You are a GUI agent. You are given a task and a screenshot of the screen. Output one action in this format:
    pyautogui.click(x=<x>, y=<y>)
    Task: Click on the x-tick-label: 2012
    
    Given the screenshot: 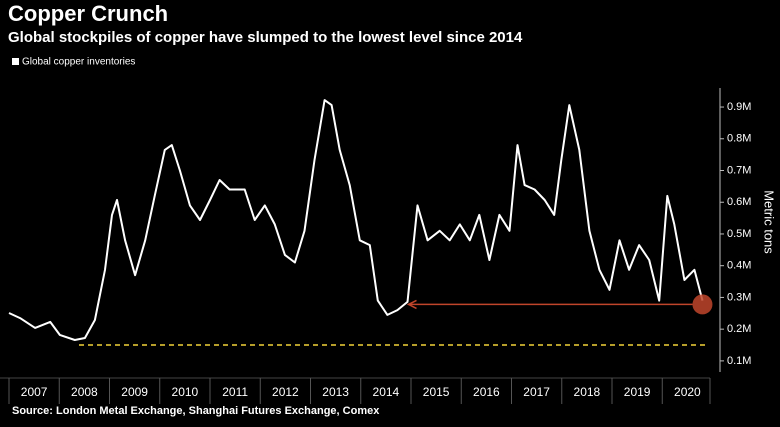 What is the action you would take?
    pyautogui.click(x=285, y=392)
    